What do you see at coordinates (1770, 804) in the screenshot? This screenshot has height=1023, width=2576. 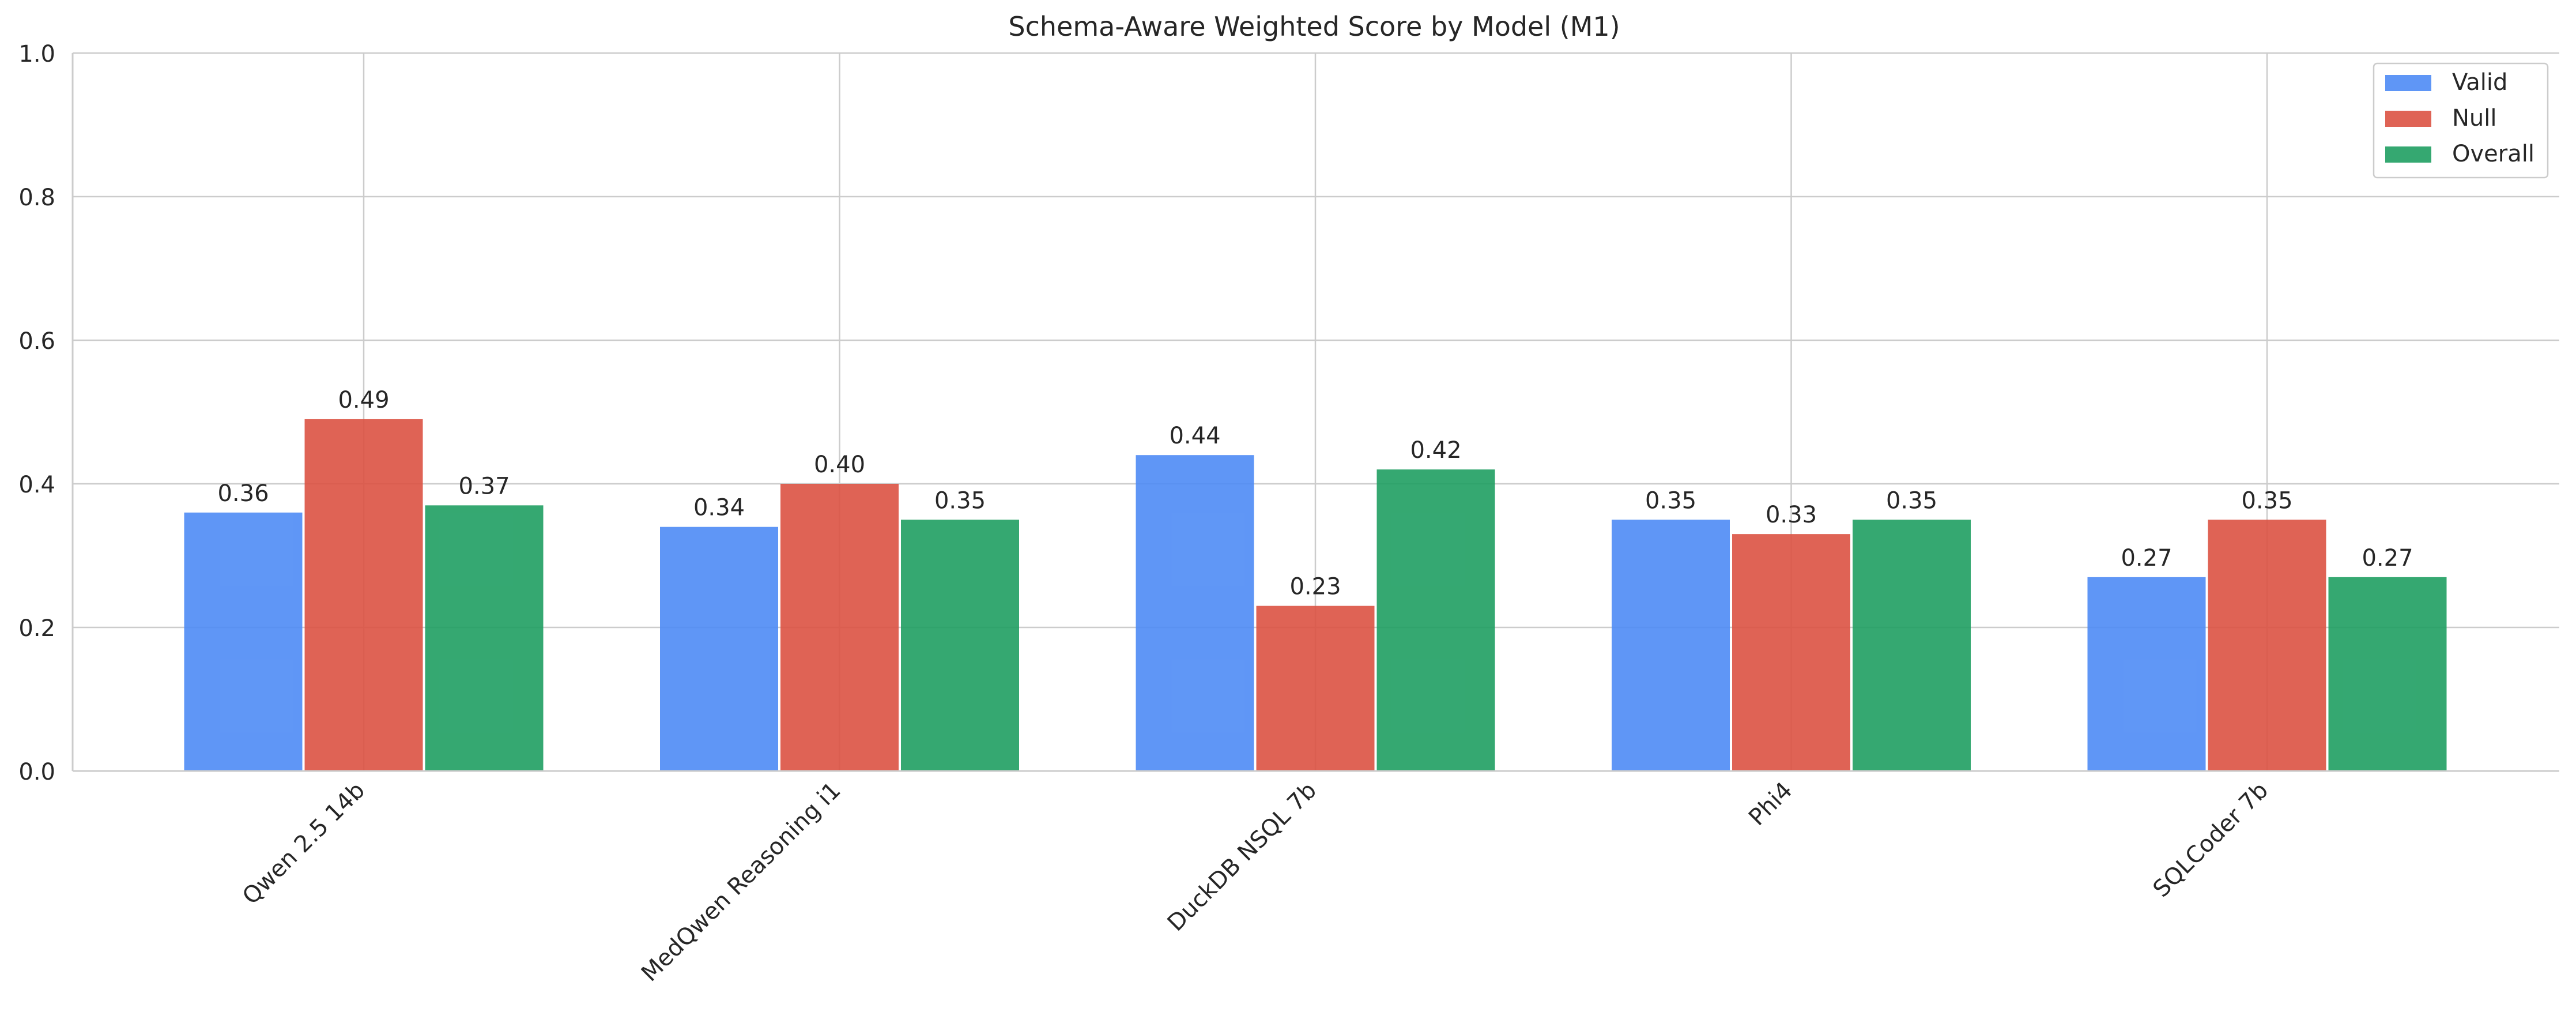 I see `x-tick-label: Phi4` at bounding box center [1770, 804].